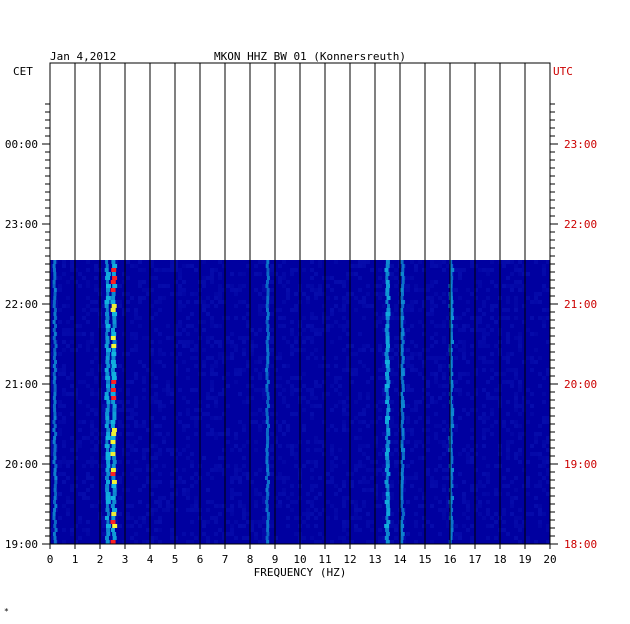 Image resolution: width=630 pixels, height=624 pixels. I want to click on footer-mark: *, so click(6, 611).